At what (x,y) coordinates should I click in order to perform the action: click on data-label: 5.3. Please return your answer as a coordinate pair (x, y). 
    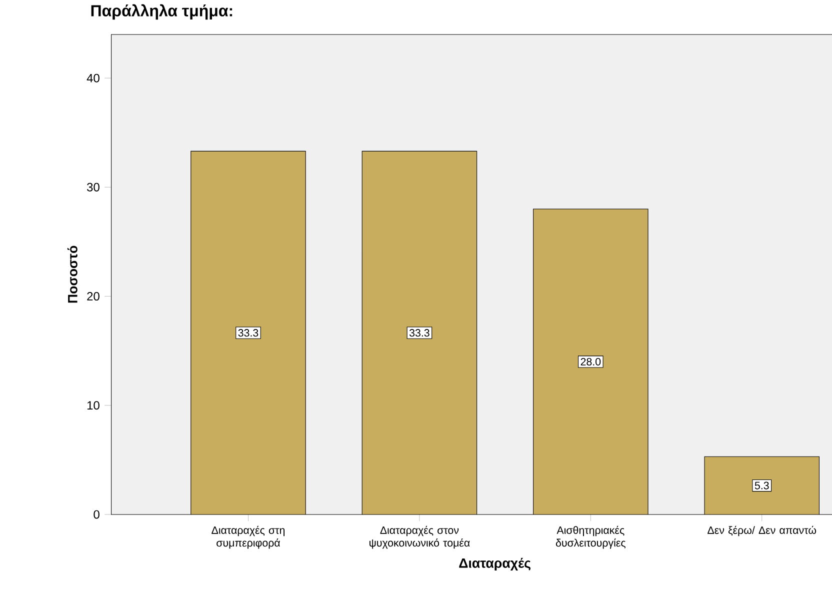
    Looking at the image, I should click on (761, 486).